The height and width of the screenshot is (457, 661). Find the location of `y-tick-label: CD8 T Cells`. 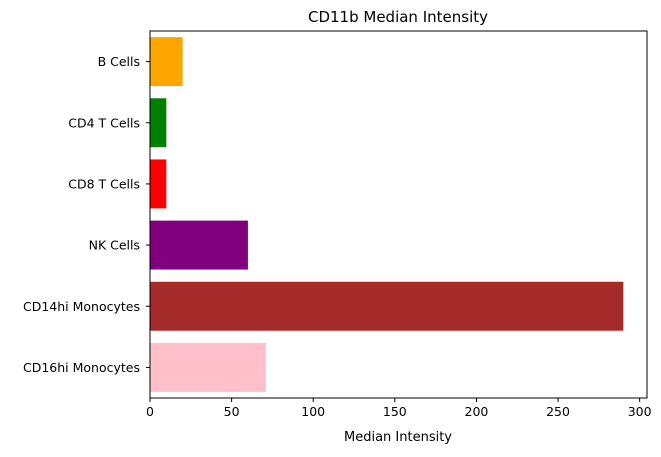

y-tick-label: CD8 T Cells is located at coordinates (104, 183).